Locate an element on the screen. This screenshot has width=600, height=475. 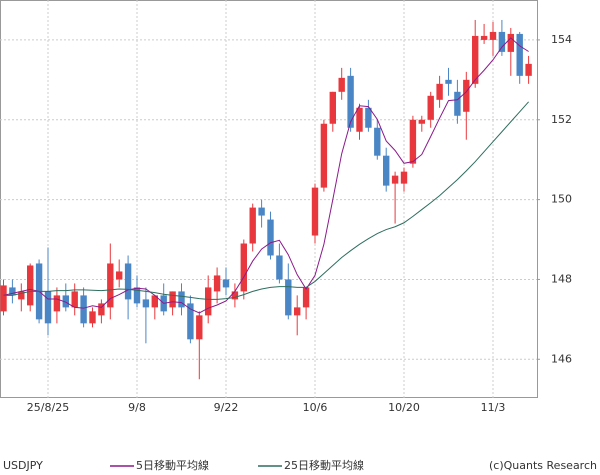
x-tick-label: 9/8 is located at coordinates (137, 407).